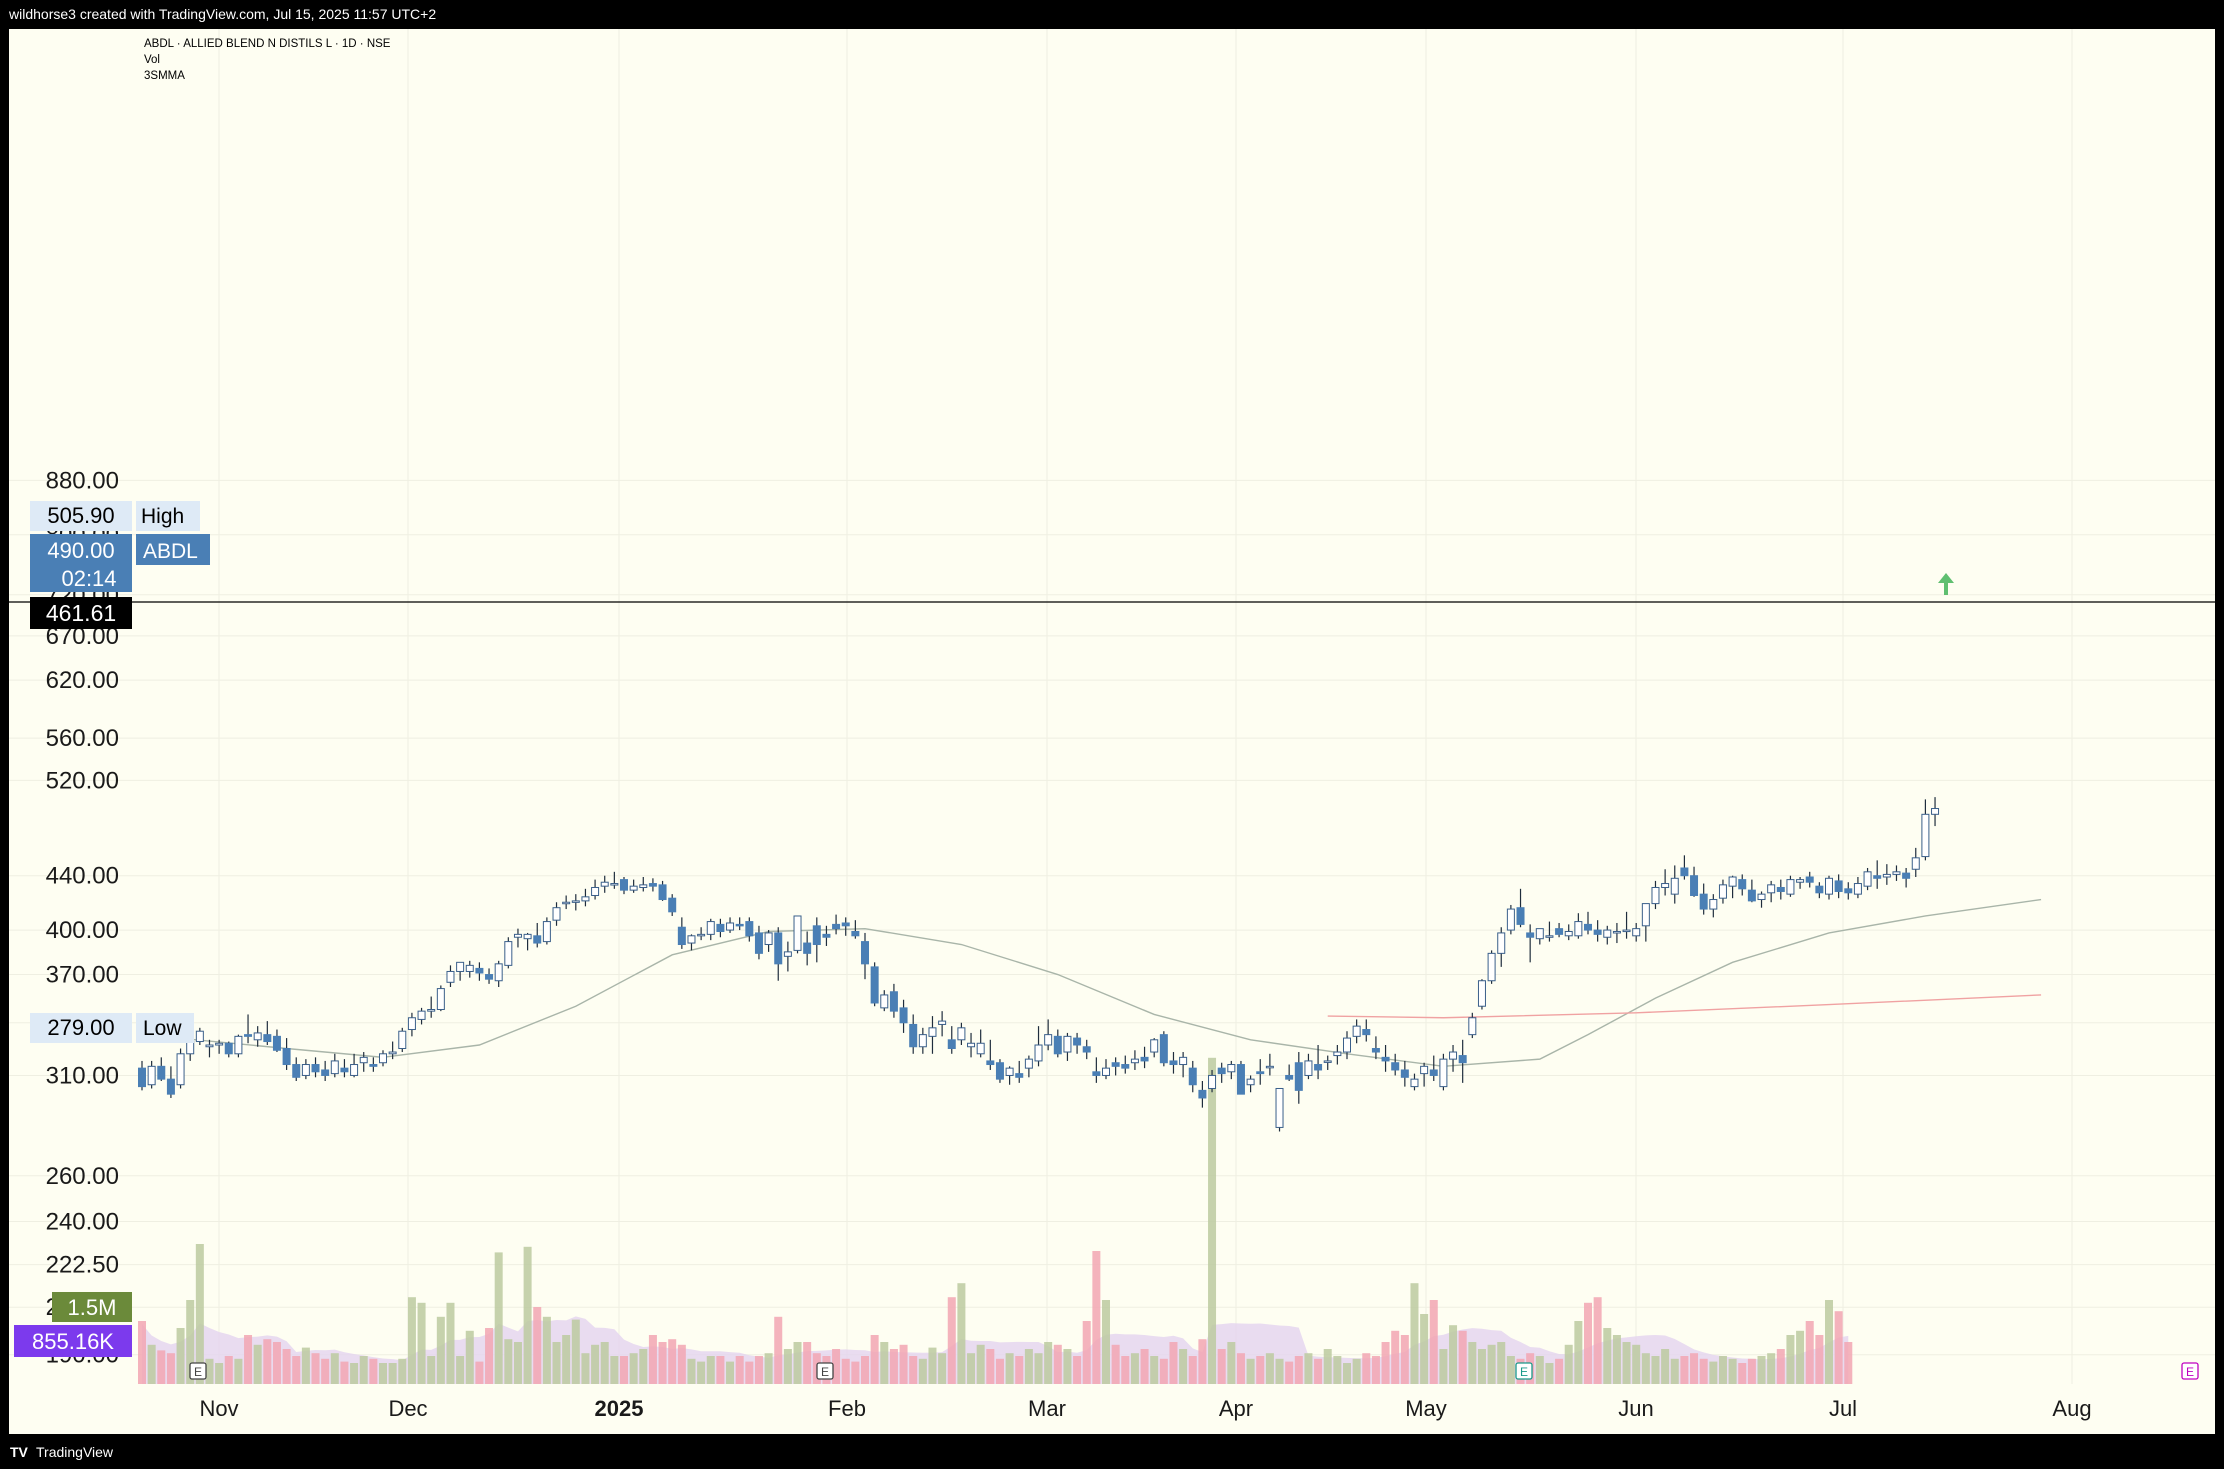 The image size is (2224, 1469). I want to click on volume-ma-value: 855.16K, so click(73, 1341).